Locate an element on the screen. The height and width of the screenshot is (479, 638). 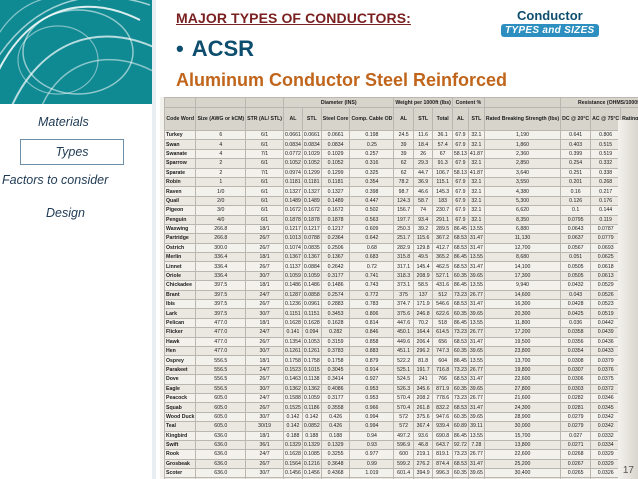
table-cell: 8,350 is located at coordinates (522, 219).